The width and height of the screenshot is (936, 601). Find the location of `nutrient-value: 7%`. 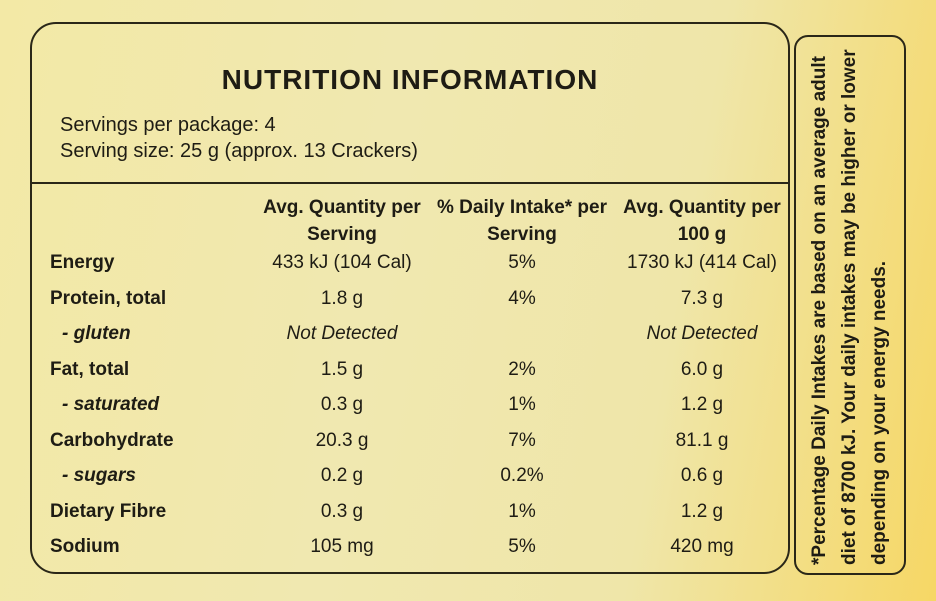

nutrient-value: 7% is located at coordinates (522, 440).